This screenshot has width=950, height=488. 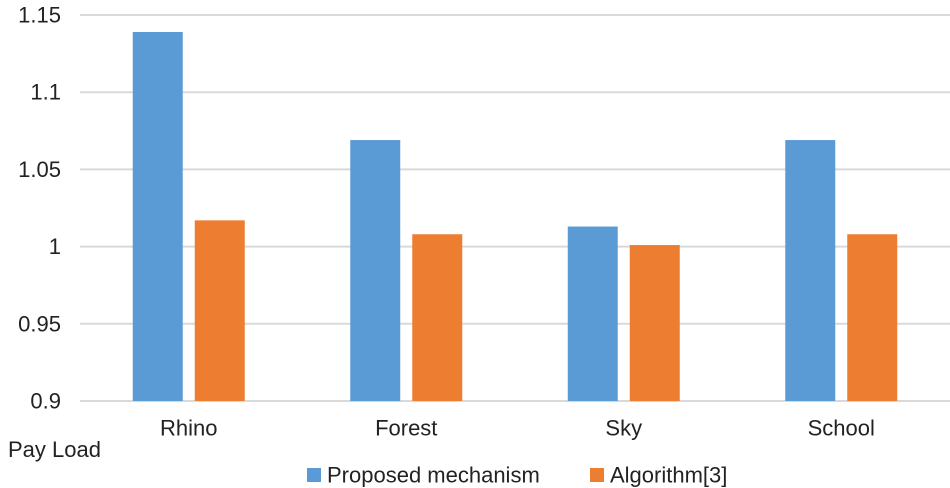 I want to click on y-tick-label: 1.05, so click(x=39, y=169).